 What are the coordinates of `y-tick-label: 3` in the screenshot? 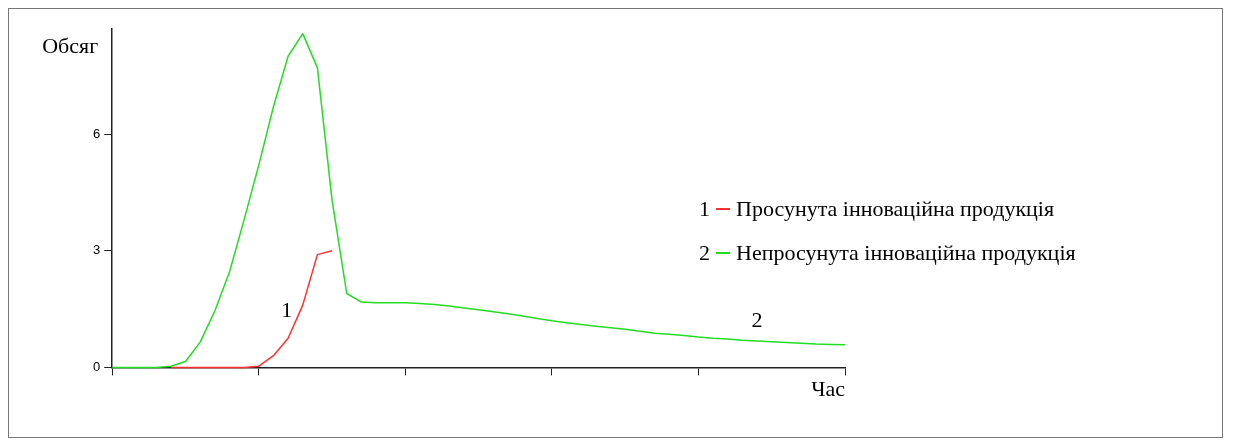 It's located at (97, 250).